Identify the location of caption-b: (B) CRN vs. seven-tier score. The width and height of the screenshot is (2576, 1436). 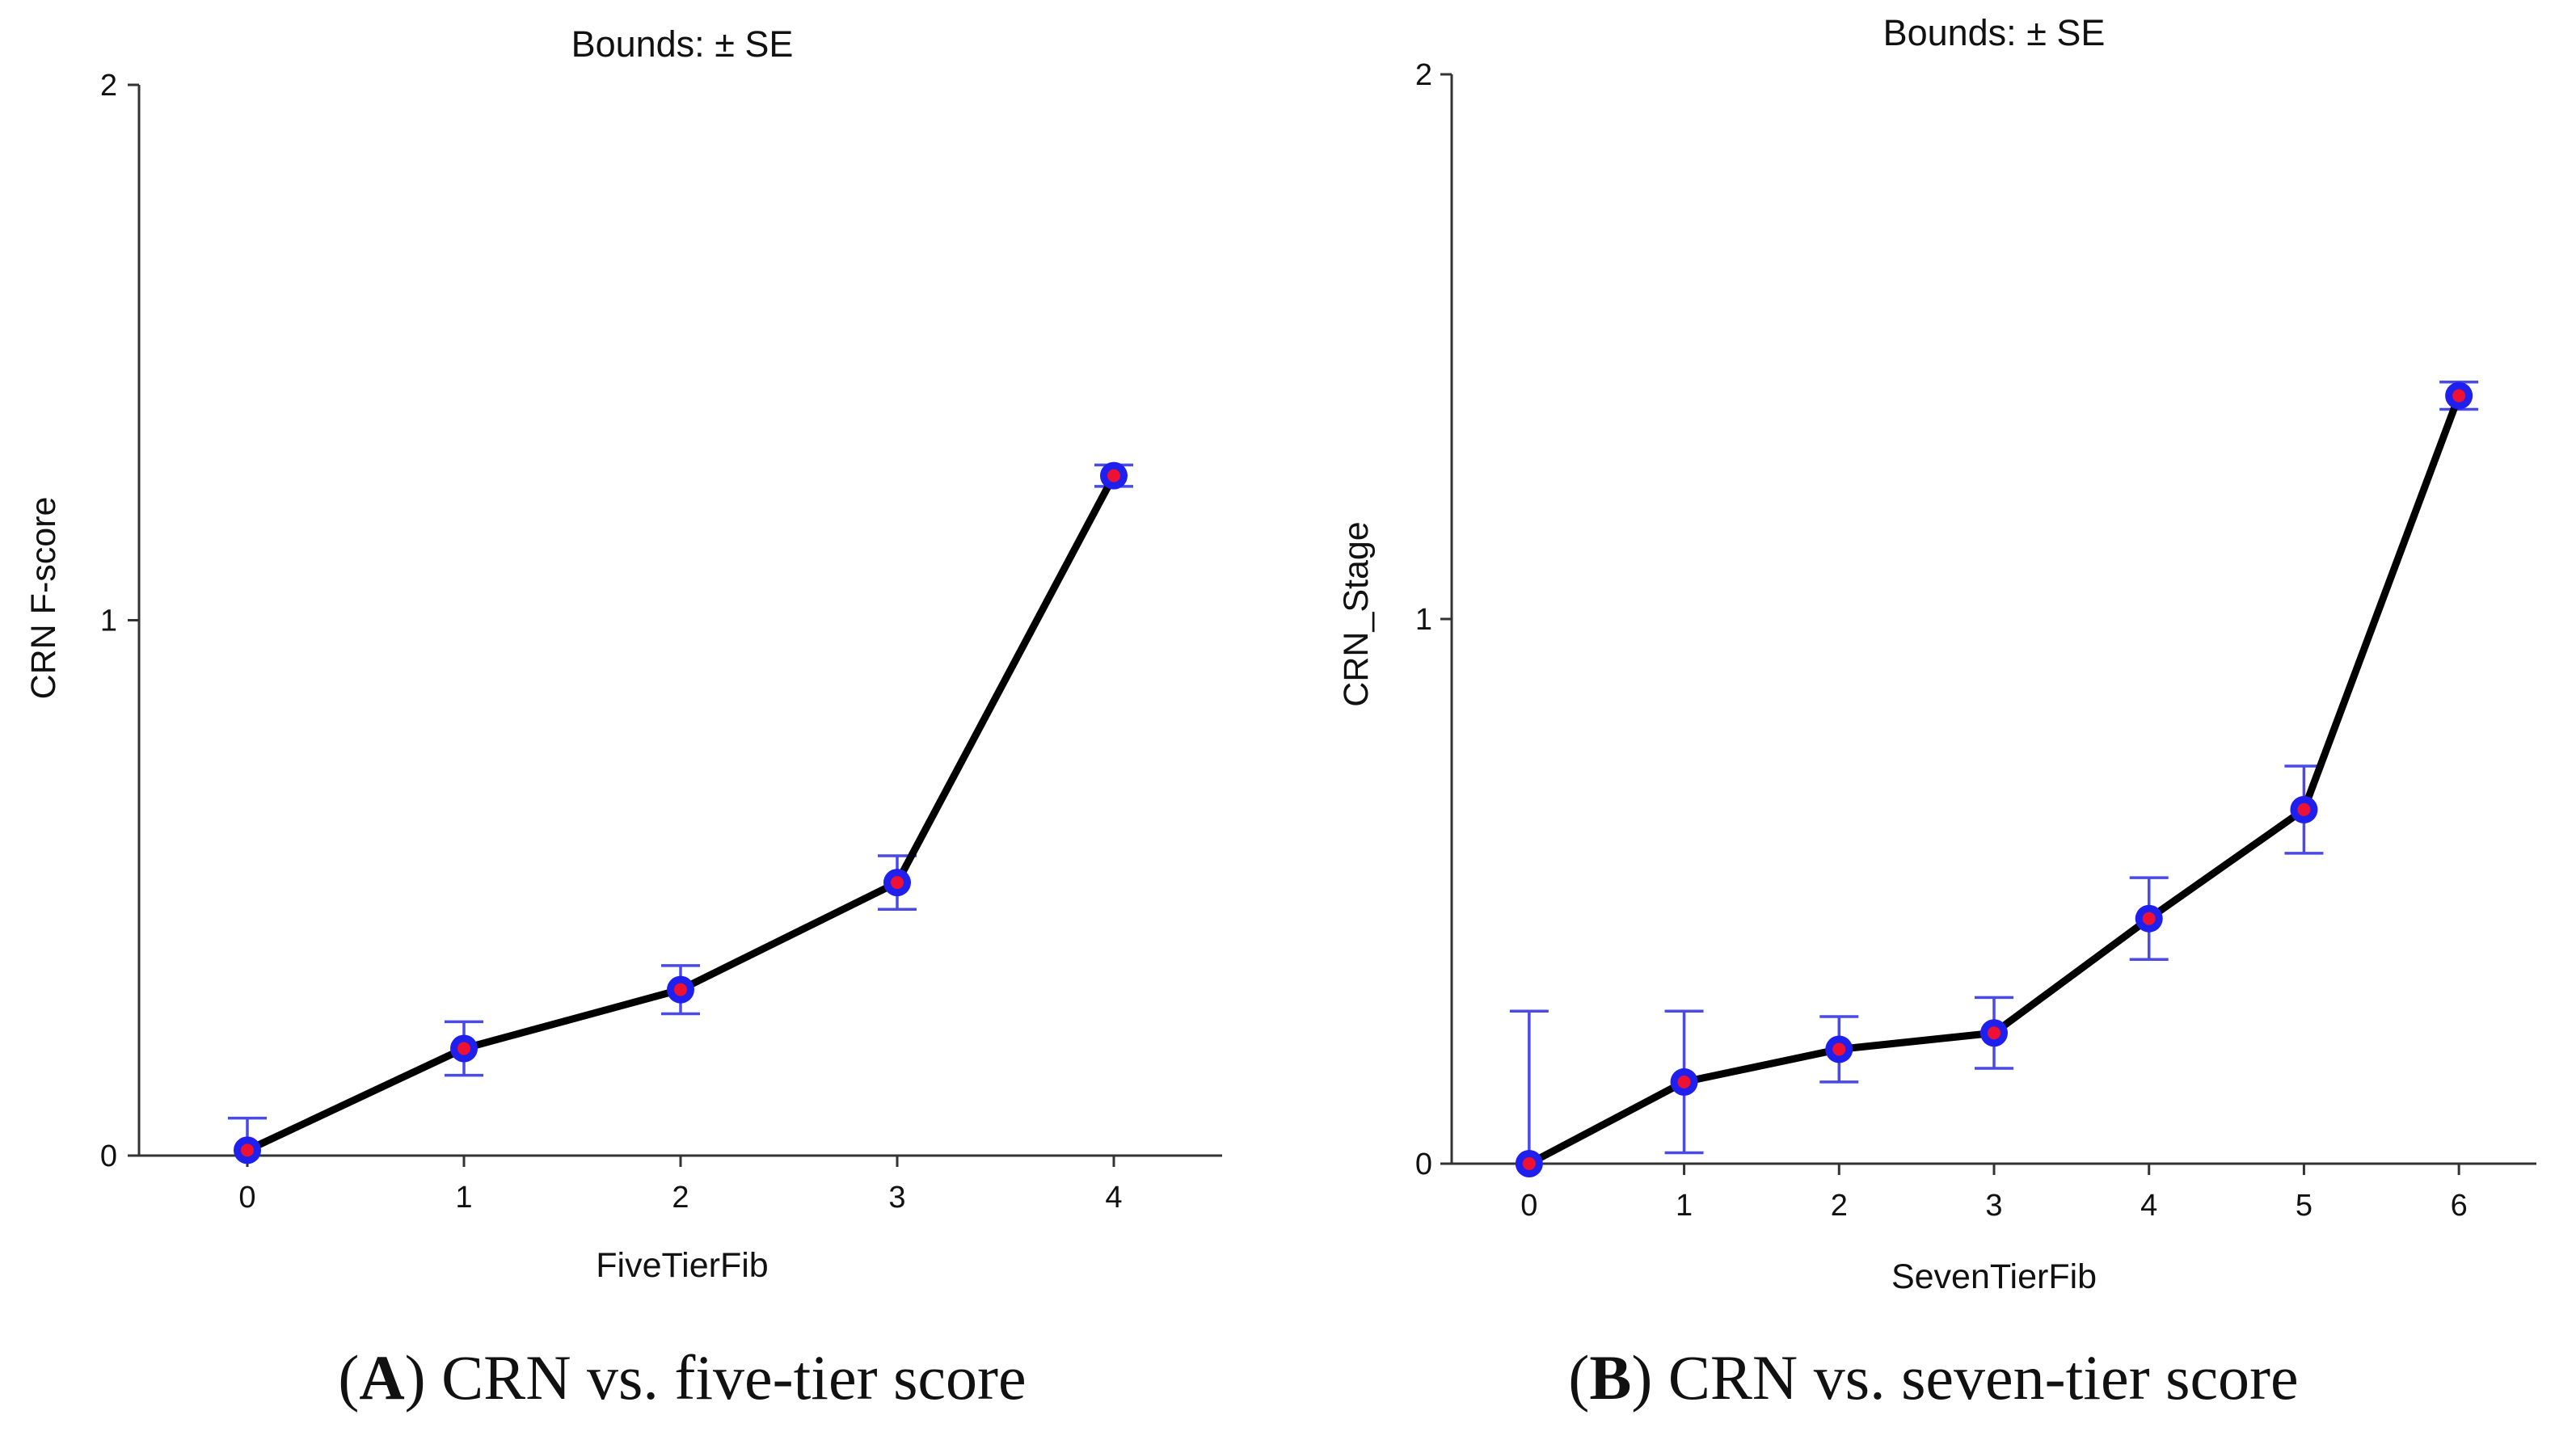
(1933, 1377).